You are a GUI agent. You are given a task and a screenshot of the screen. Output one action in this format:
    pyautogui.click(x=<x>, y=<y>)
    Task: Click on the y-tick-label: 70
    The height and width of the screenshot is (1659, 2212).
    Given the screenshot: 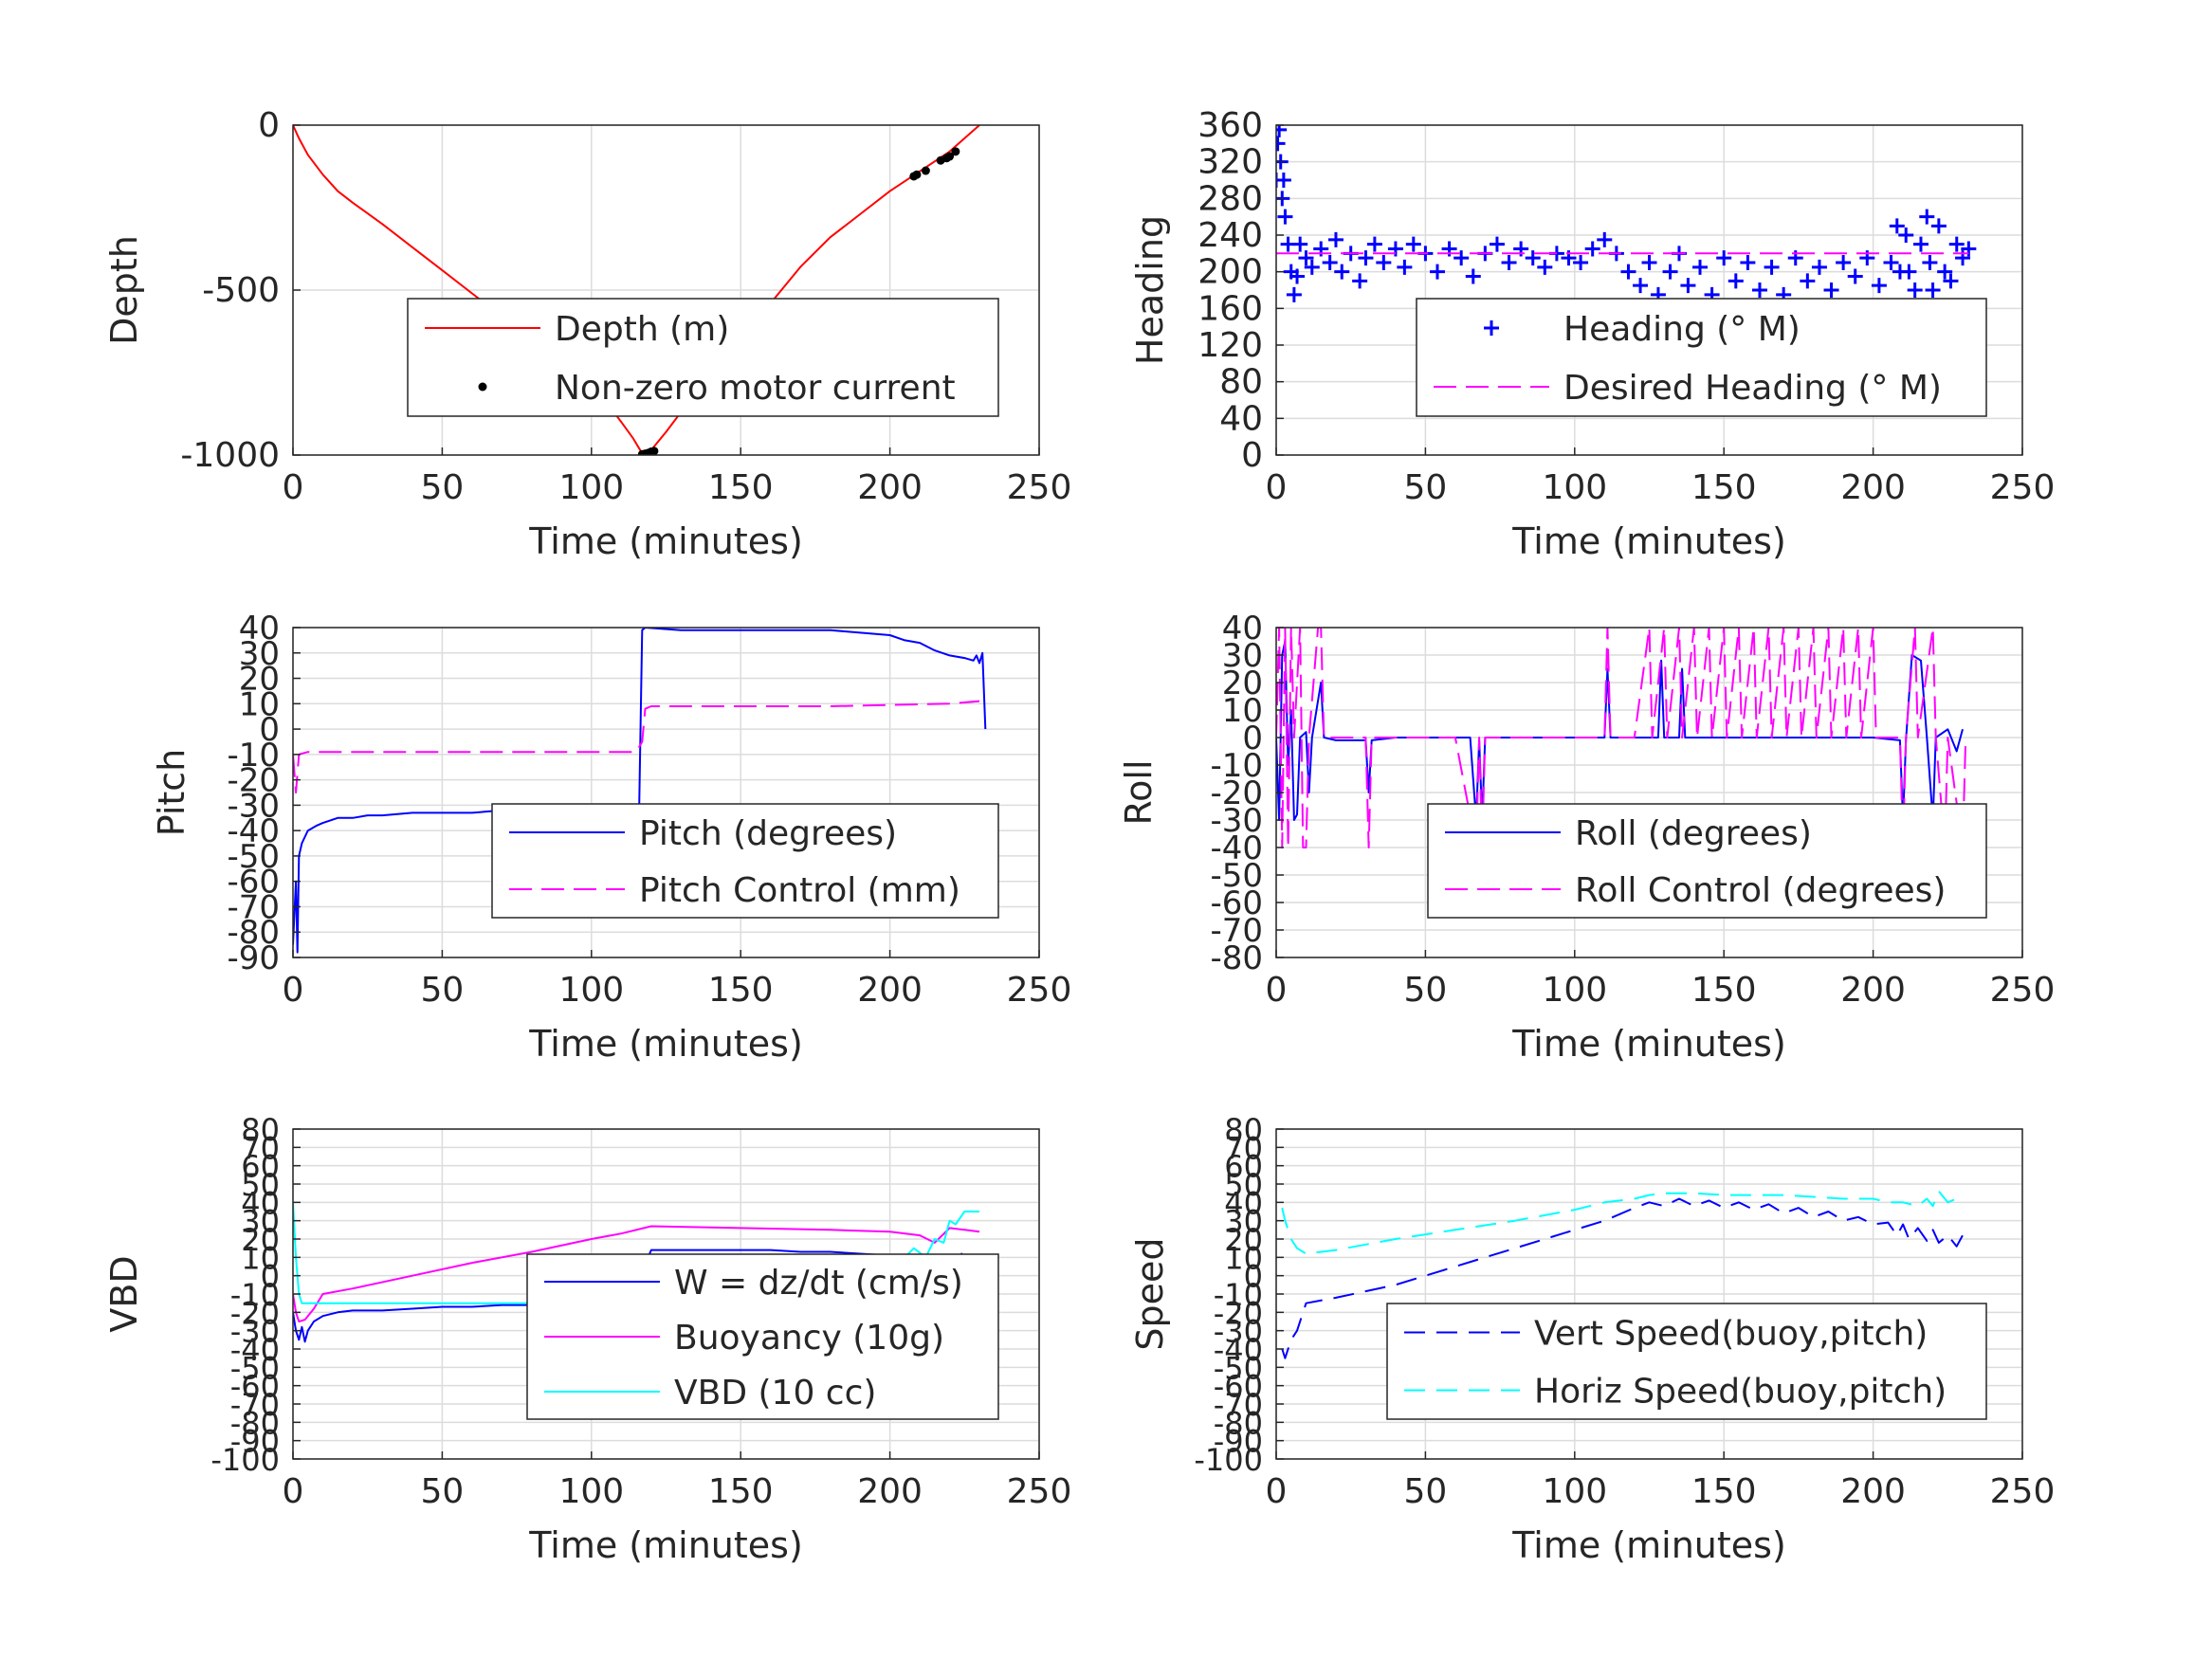 What is the action you would take?
    pyautogui.click(x=260, y=1148)
    